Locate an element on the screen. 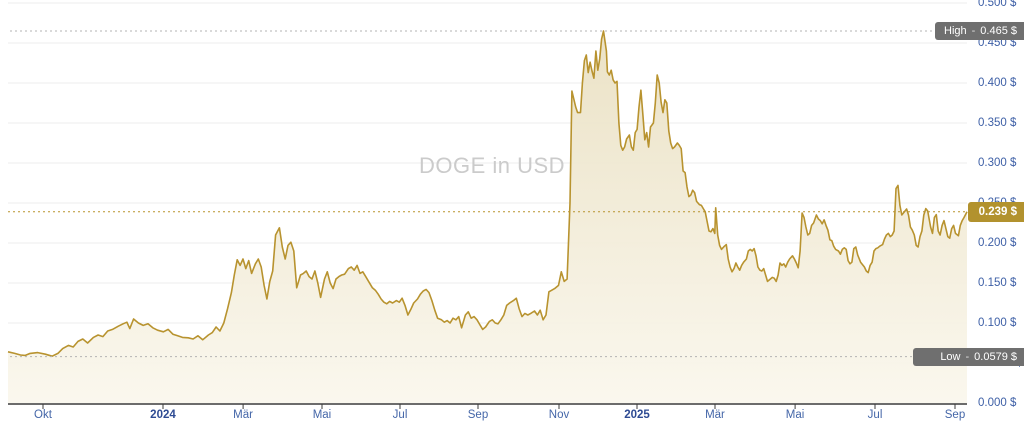  high-badge: High -0.465 $ is located at coordinates (979, 31).